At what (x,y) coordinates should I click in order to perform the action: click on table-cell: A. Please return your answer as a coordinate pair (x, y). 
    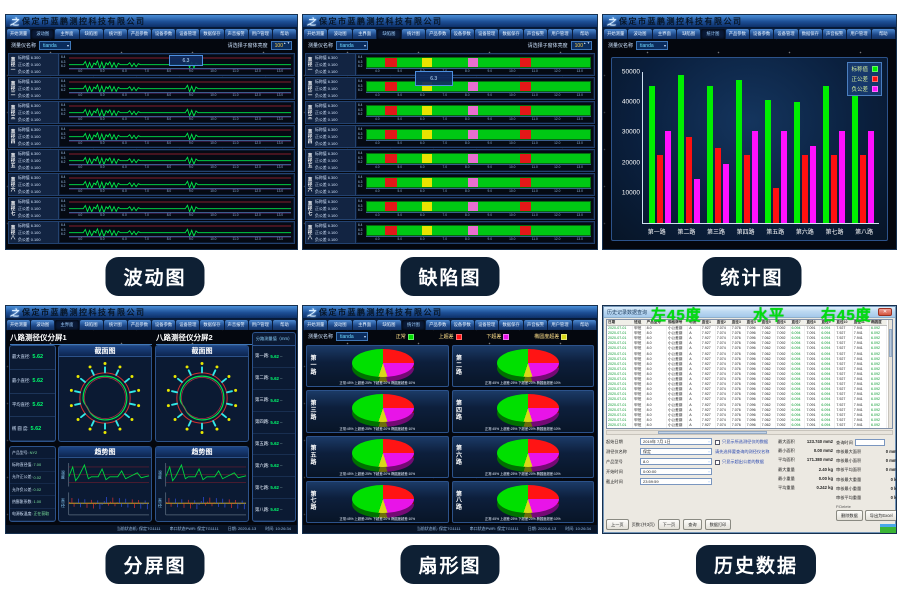
    Looking at the image, I should click on (694, 395).